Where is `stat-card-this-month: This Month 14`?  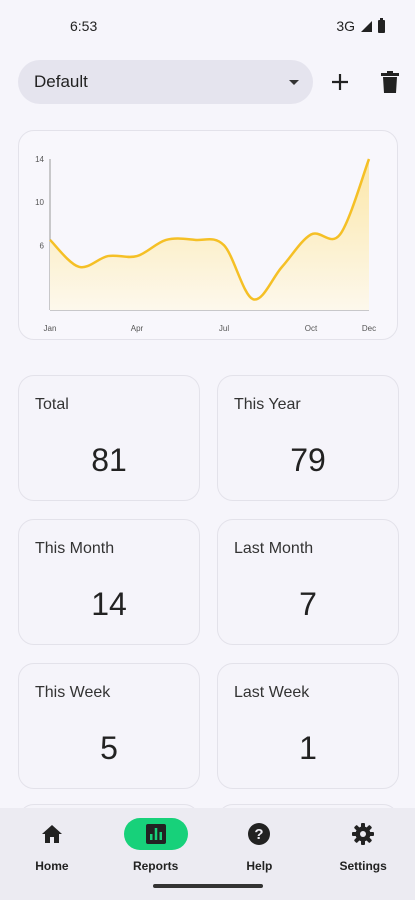 stat-card-this-month: This Month 14 is located at coordinates (109, 582).